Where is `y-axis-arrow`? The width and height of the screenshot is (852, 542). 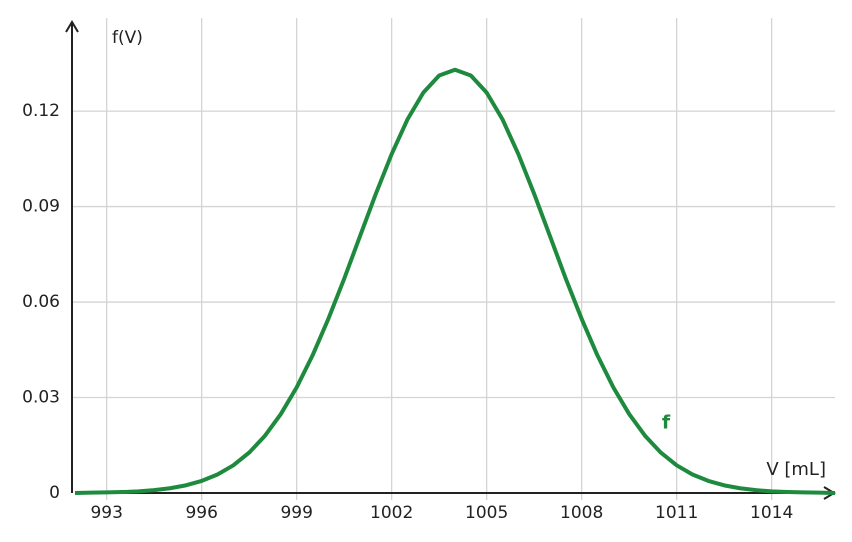 y-axis-arrow is located at coordinates (72, 26).